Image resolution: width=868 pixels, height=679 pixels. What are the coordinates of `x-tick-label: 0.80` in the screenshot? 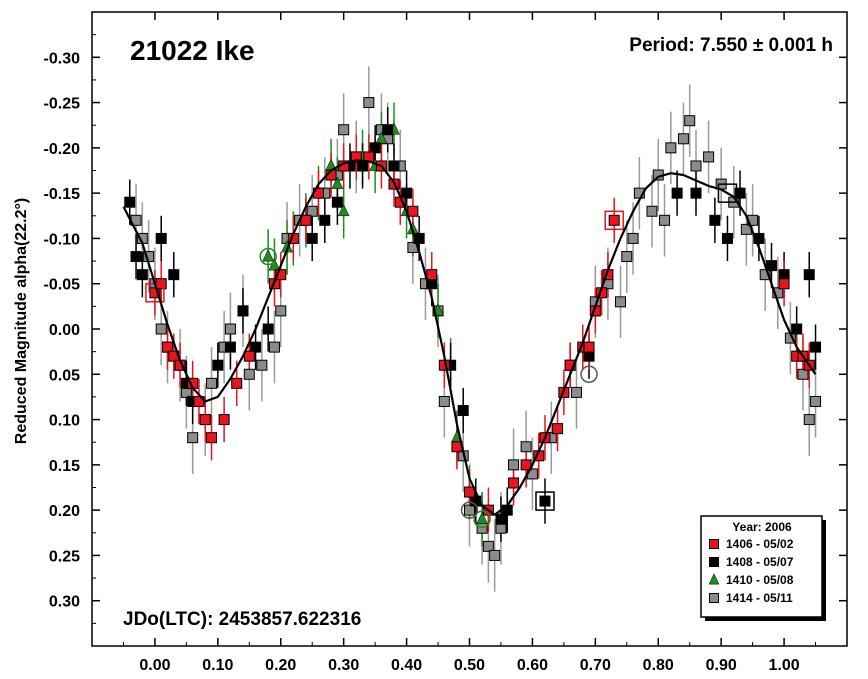 It's located at (658, 665).